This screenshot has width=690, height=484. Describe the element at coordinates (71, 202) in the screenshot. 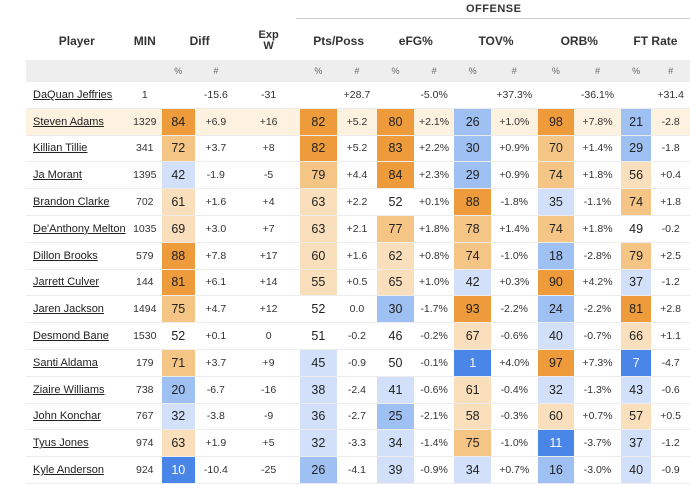

I see `player-link: Brandon Clarke` at that location.